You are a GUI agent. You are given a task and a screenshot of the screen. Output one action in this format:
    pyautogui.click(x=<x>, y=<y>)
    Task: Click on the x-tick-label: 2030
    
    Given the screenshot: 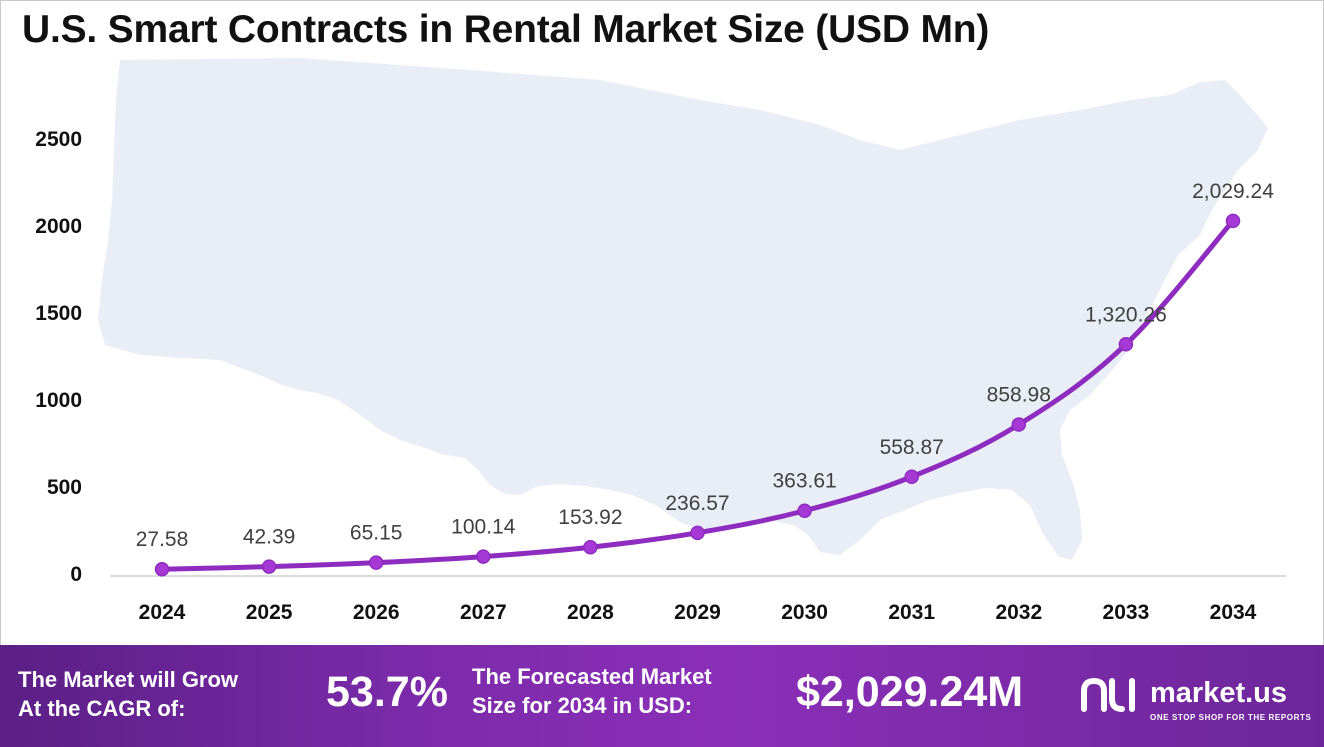 What is the action you would take?
    pyautogui.click(x=804, y=612)
    